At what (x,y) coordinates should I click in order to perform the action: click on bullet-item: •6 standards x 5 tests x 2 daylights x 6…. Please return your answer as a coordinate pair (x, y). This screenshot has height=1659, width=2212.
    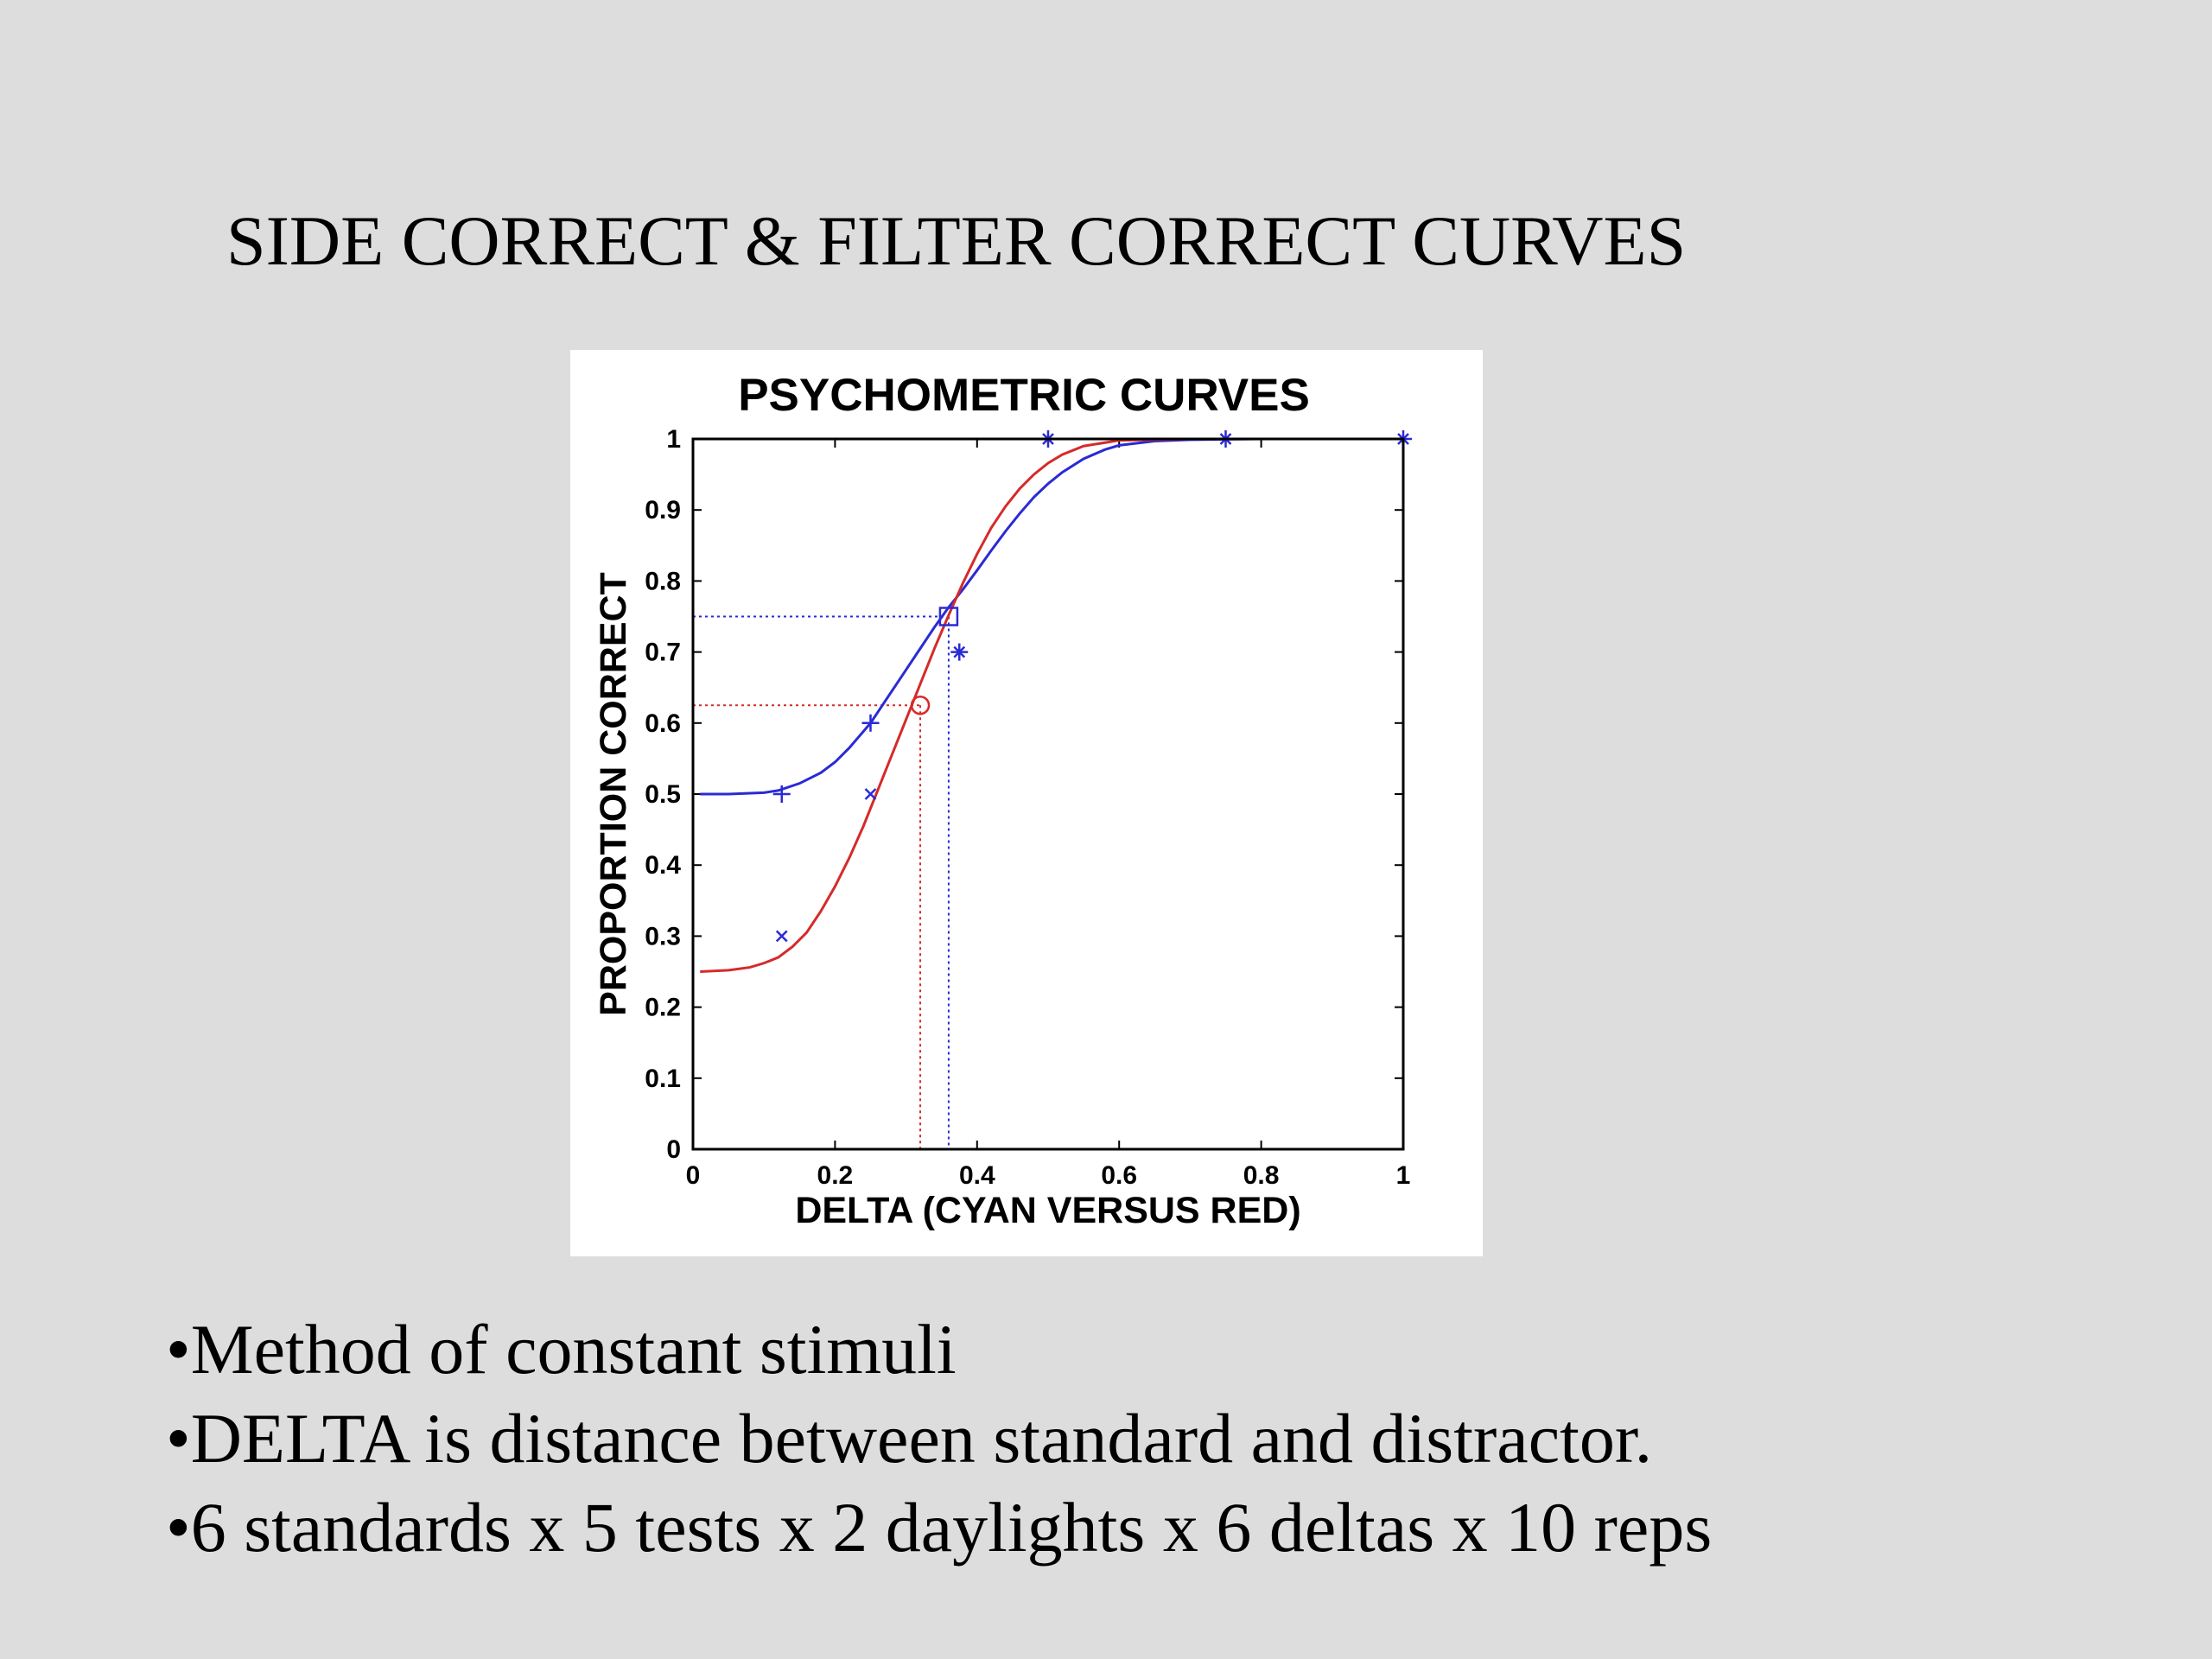
    Looking at the image, I should click on (940, 1527).